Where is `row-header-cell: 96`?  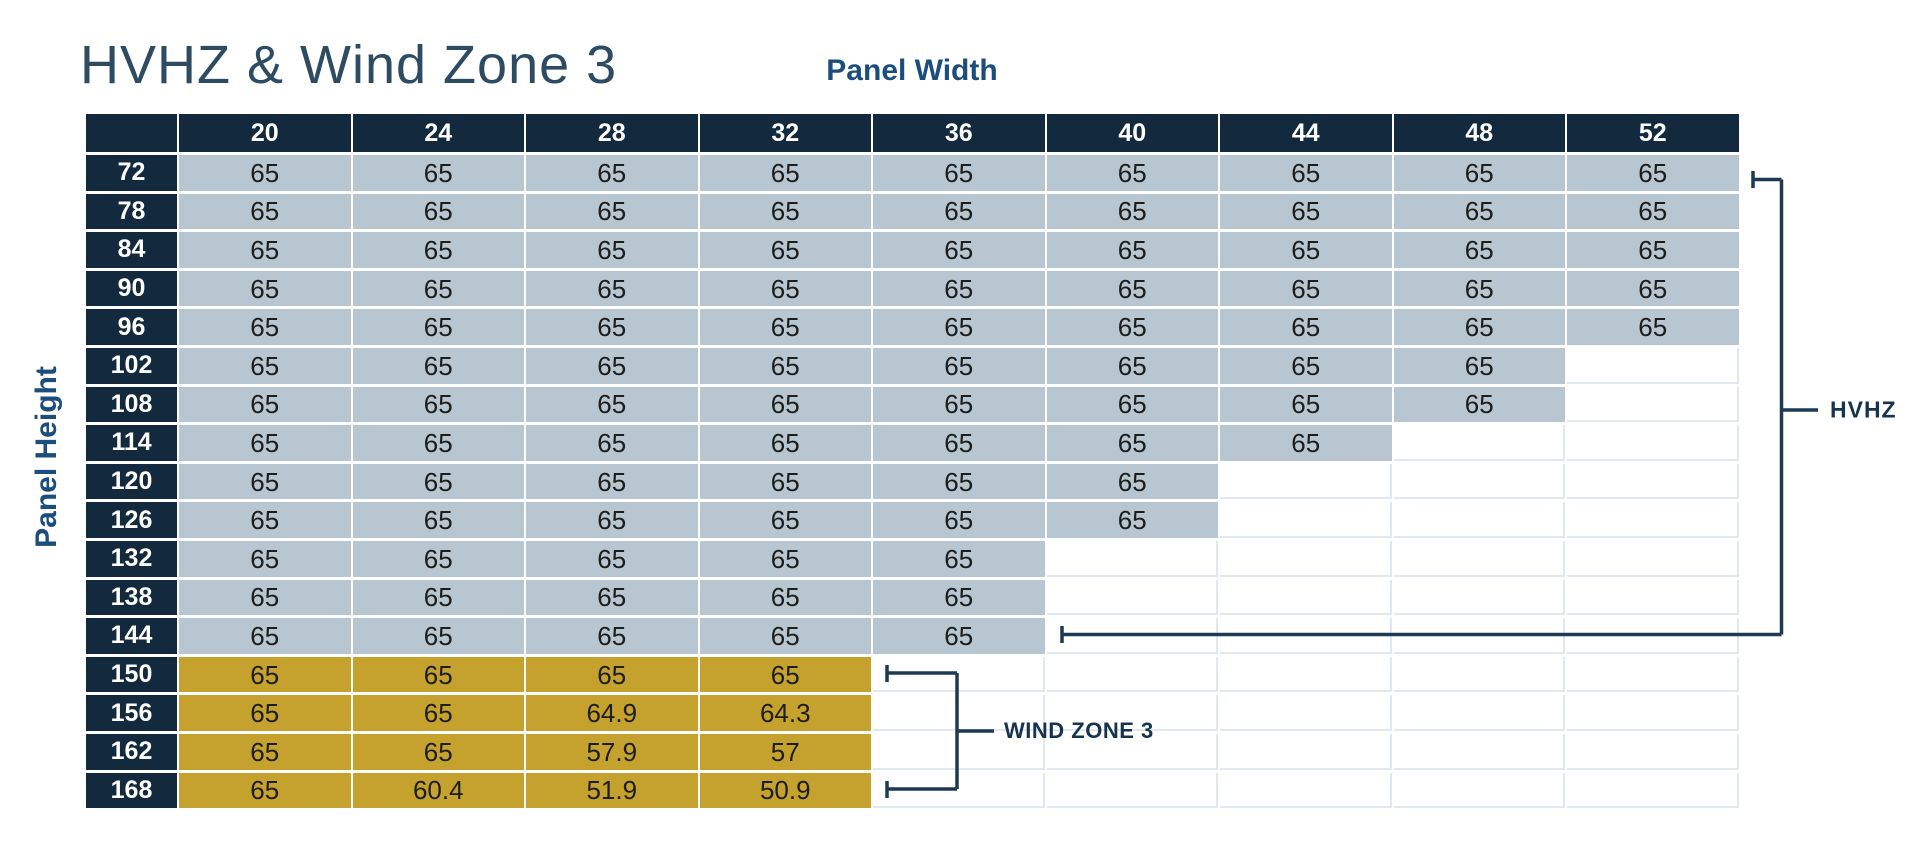 row-header-cell: 96 is located at coordinates (131, 327).